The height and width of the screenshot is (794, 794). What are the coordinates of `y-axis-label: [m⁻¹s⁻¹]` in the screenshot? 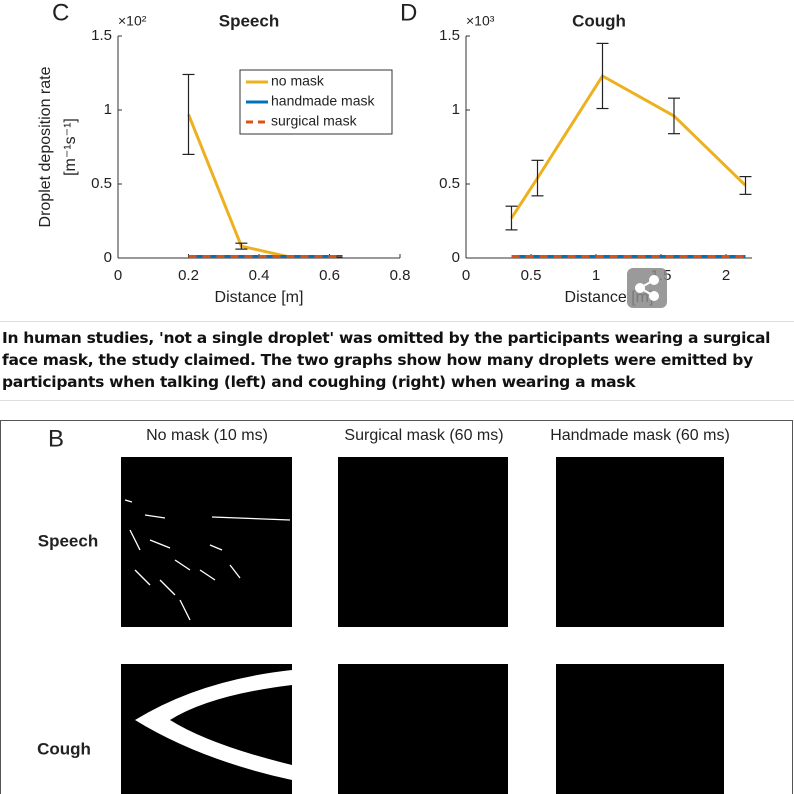 It's located at (70, 147).